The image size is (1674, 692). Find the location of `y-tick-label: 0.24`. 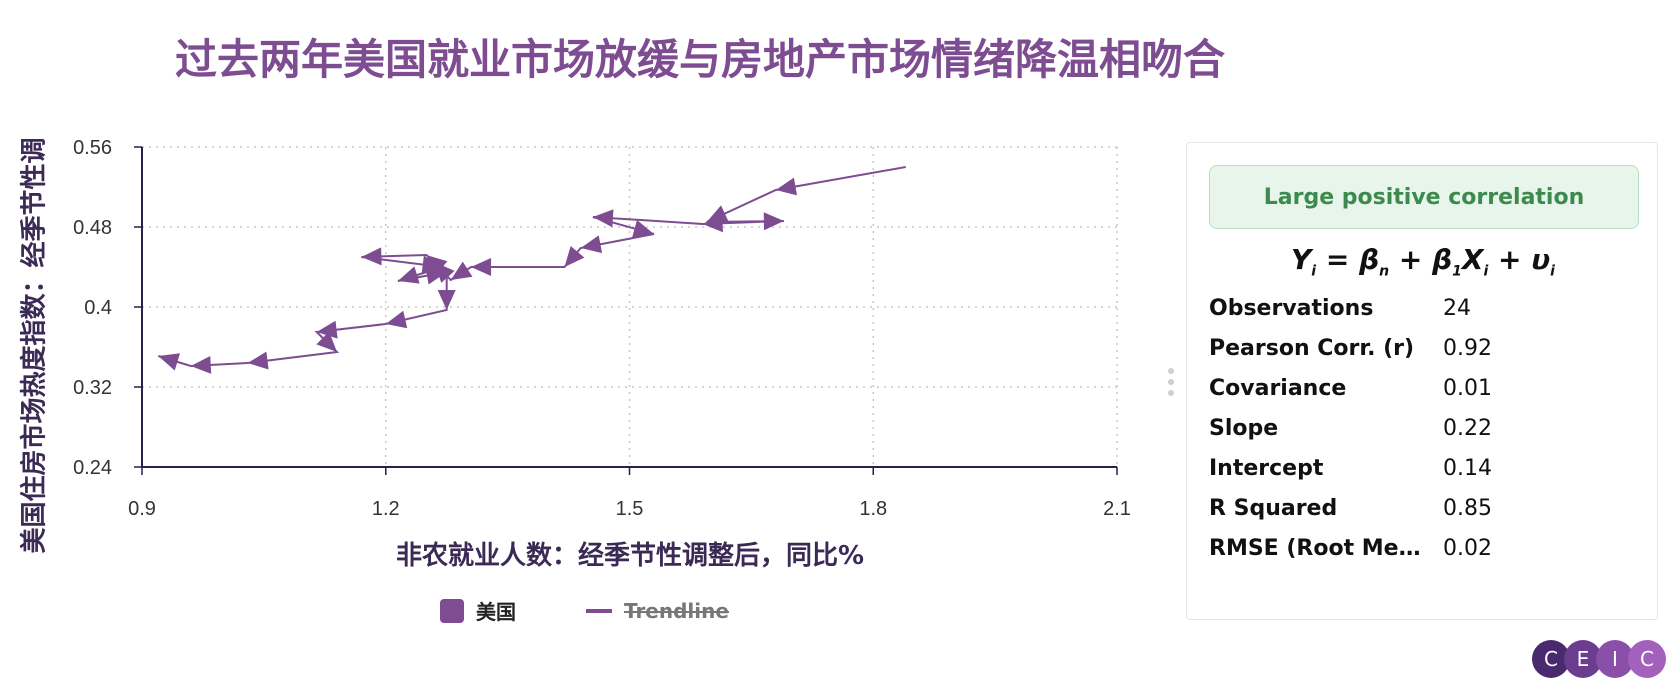

y-tick-label: 0.24 is located at coordinates (92, 468).